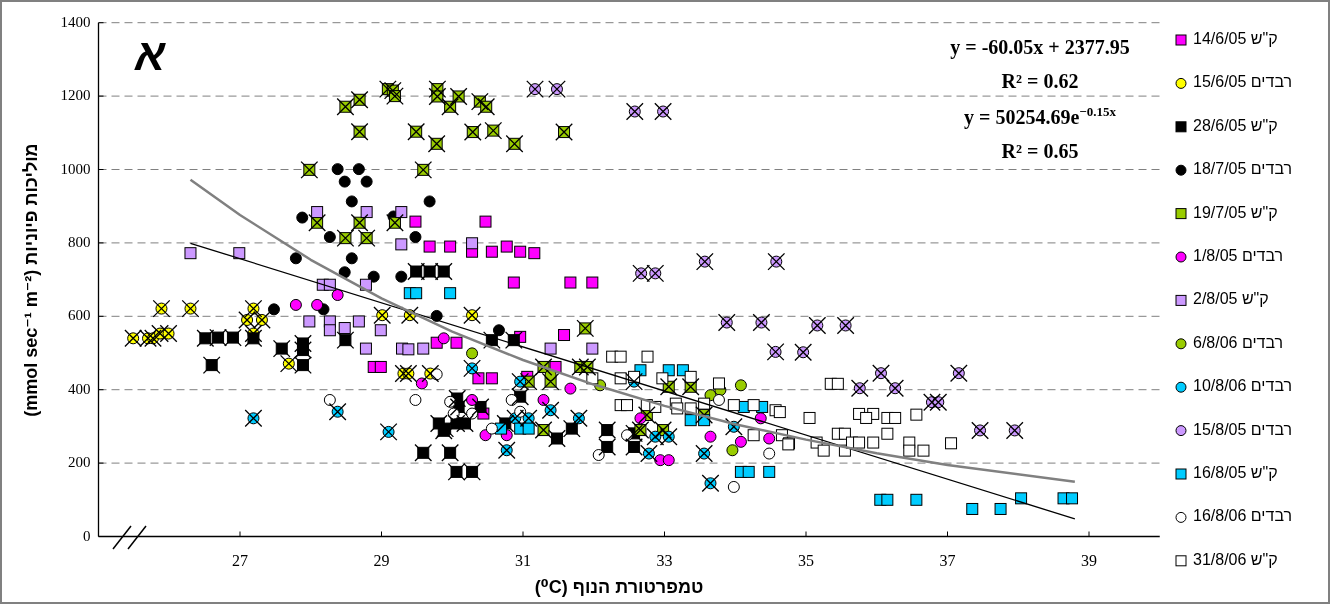 This screenshot has height=604, width=1330. I want to click on annotation: R² = 0.62, so click(1040, 81).